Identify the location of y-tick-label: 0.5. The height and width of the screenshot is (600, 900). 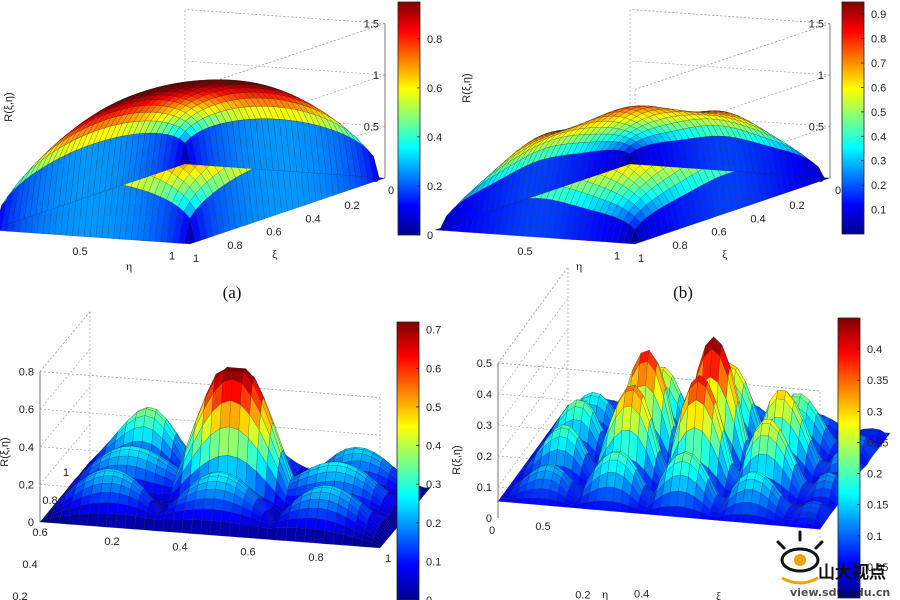
(542, 527).